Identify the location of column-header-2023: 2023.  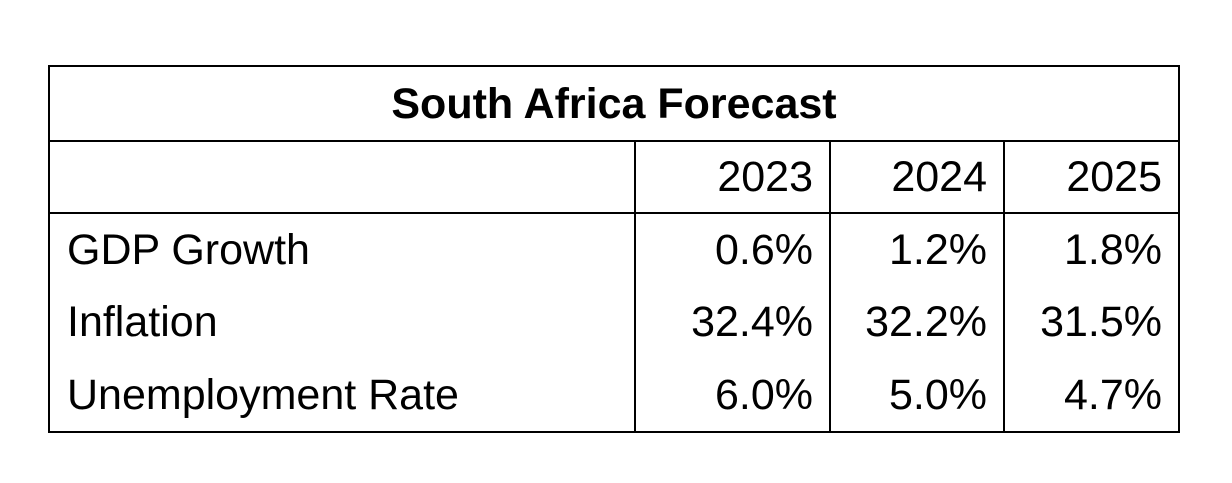
(732, 177).